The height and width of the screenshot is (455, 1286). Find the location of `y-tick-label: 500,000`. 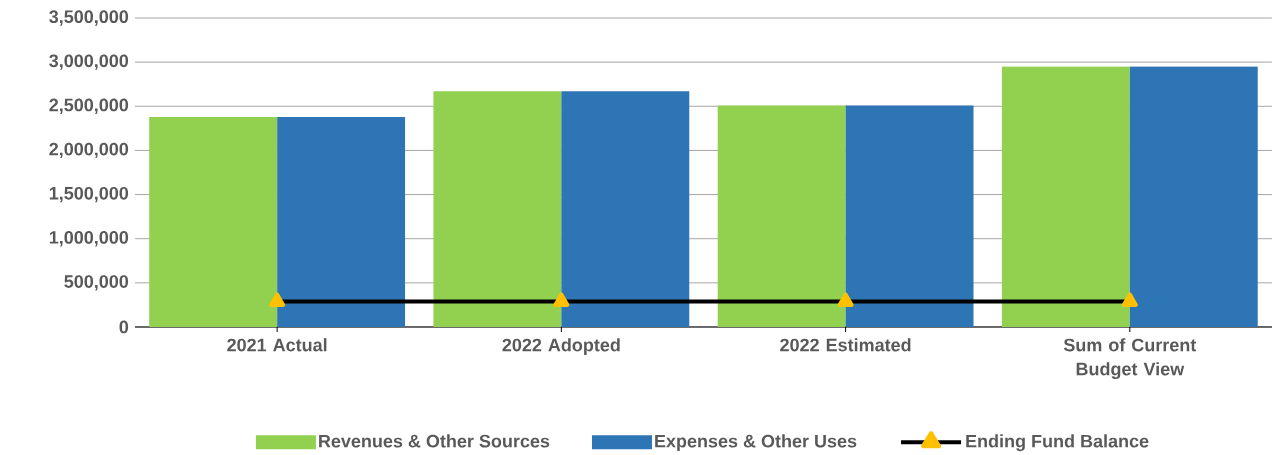

y-tick-label: 500,000 is located at coordinates (96, 283).